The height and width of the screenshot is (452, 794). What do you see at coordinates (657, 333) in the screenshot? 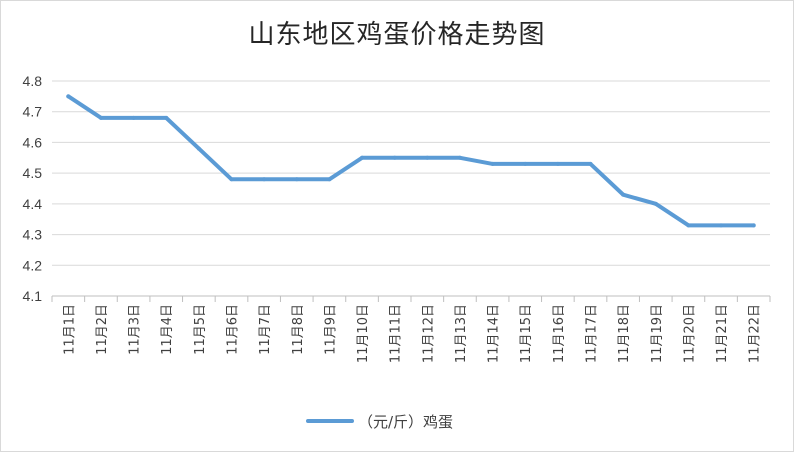
I see `x-tick-label: 11月19日` at bounding box center [657, 333].